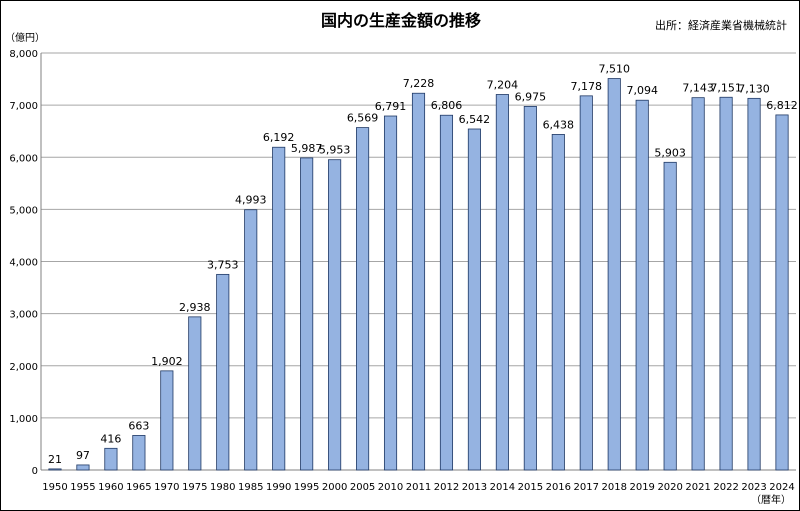 The height and width of the screenshot is (511, 800). Describe the element at coordinates (400, 20) in the screenshot. I see `chart-title: 国内の生産金額の推移` at that location.